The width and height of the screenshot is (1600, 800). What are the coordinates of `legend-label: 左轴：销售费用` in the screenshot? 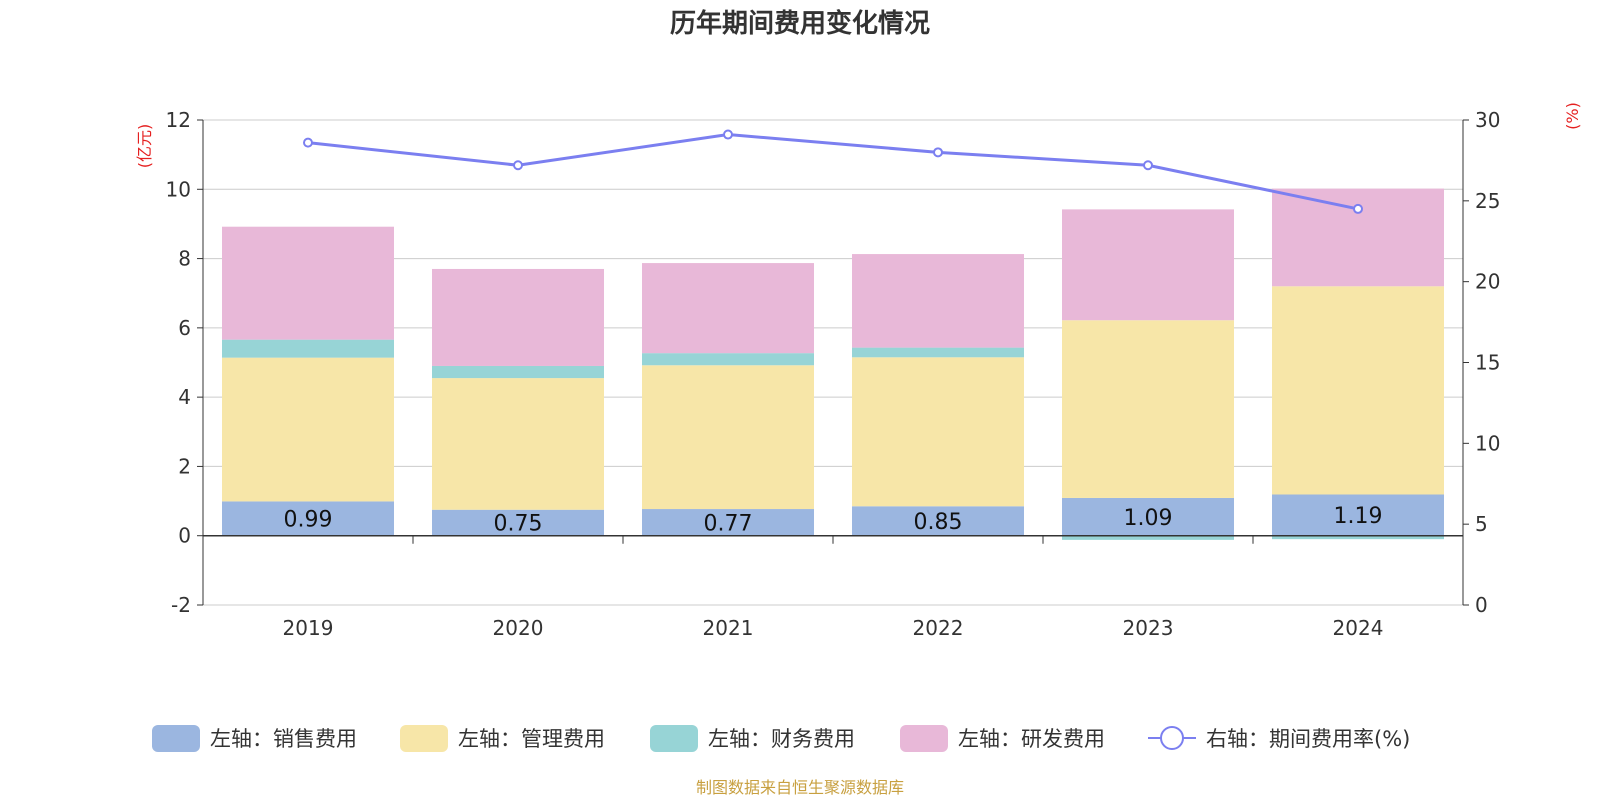 It's located at (283, 739).